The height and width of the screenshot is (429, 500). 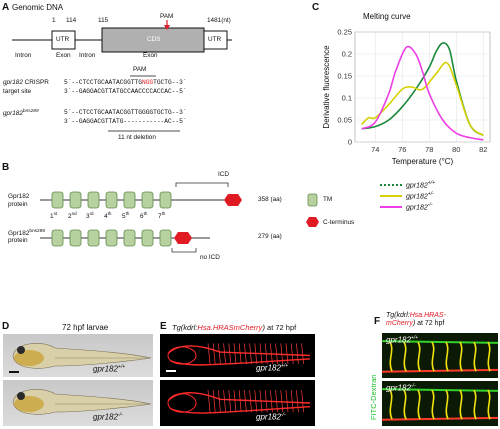 What do you see at coordinates (63, 55) in the screenshot?
I see `region-exon-1: Exon` at bounding box center [63, 55].